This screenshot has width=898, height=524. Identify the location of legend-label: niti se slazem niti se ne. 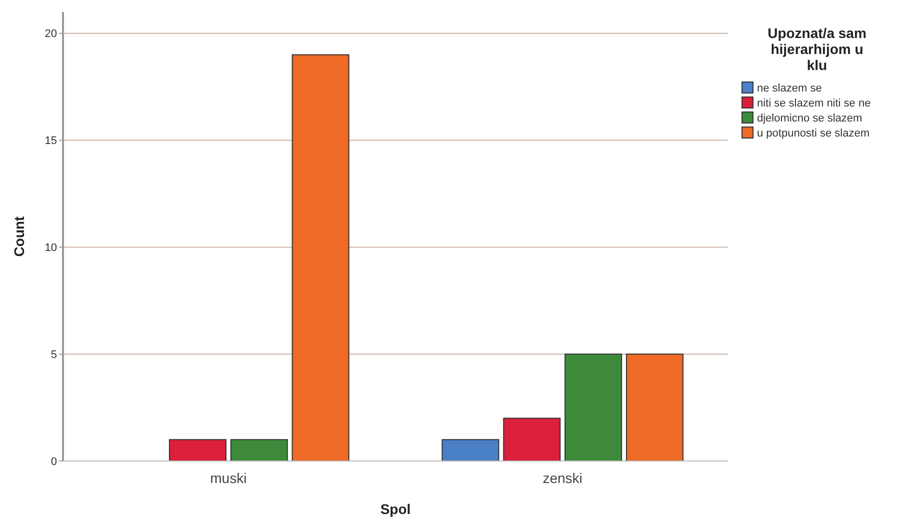
(814, 104).